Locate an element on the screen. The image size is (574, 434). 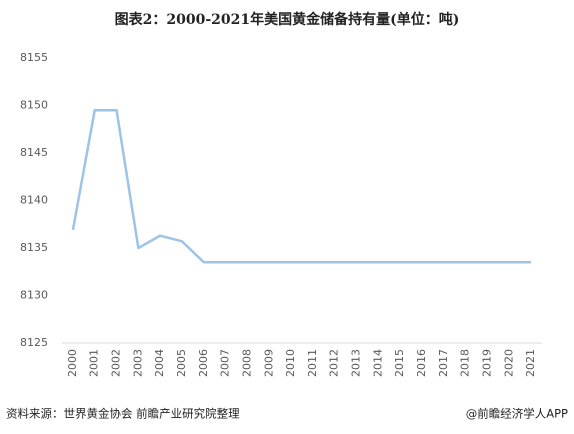
y-tick-label: 8130 is located at coordinates (34, 295).